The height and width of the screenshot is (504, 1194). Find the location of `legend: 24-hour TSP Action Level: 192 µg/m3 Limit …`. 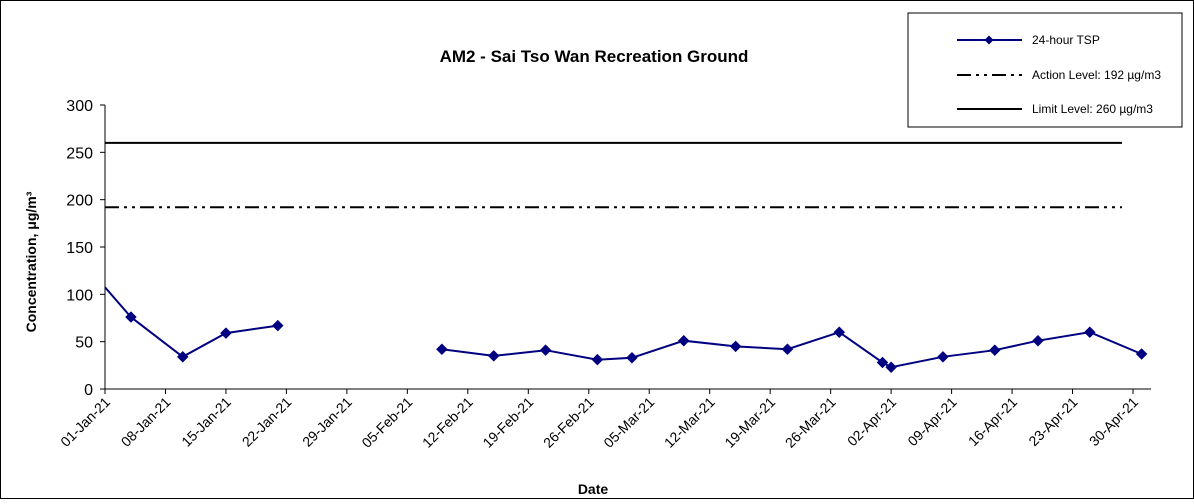

legend: 24-hour TSP Action Level: 192 µg/m3 Limit … is located at coordinates (1045, 70).